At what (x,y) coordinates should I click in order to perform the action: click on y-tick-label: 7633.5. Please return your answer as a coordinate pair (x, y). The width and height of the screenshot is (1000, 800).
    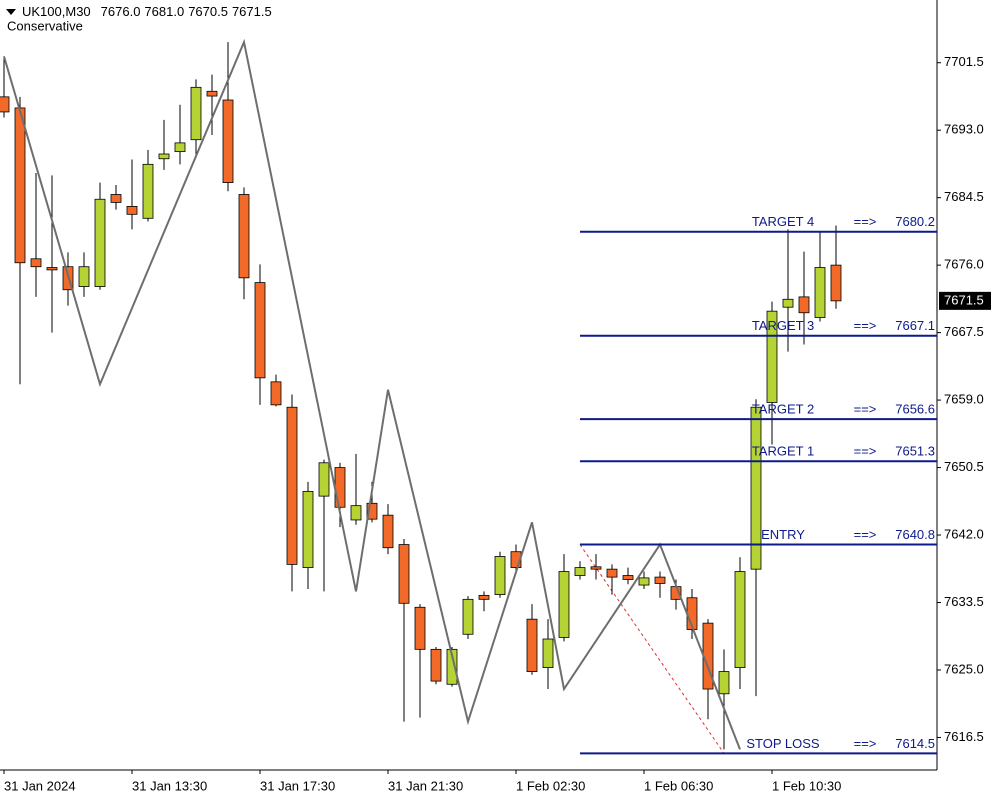
    Looking at the image, I should click on (964, 601).